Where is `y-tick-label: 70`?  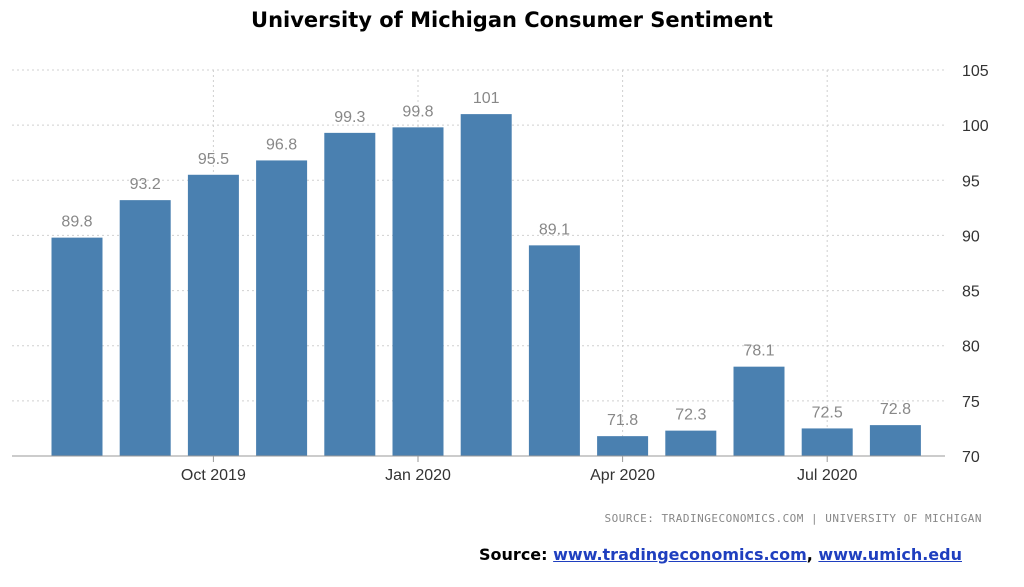
y-tick-label: 70 is located at coordinates (971, 457).